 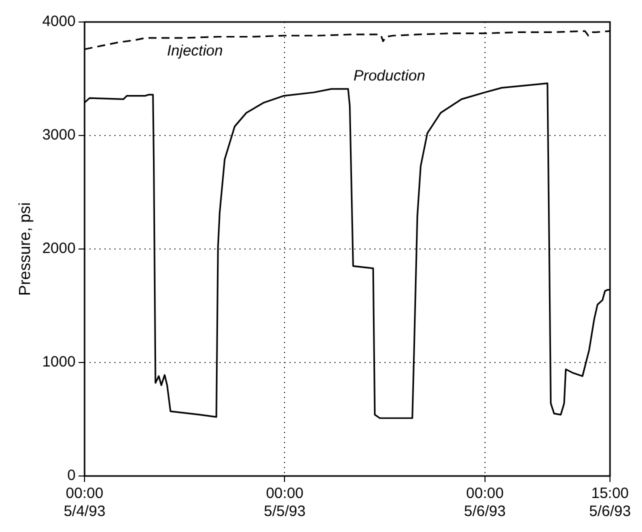 I want to click on y-tick-label: 2000, so click(x=59, y=249).